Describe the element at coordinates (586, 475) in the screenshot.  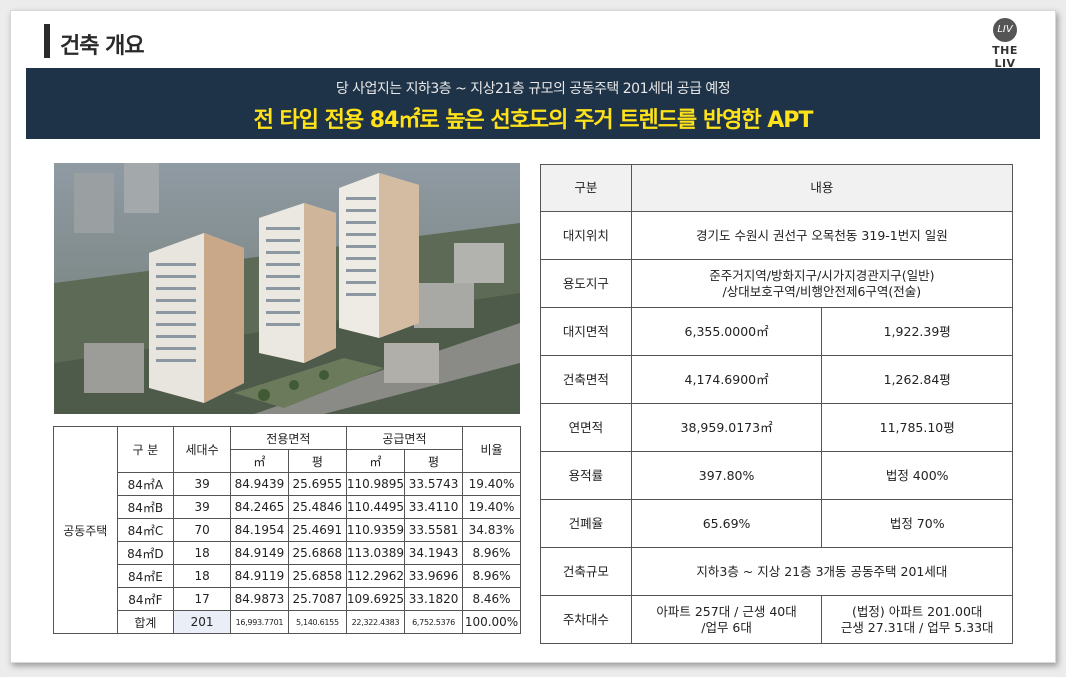
I see `row-label-far: 용적률` at that location.